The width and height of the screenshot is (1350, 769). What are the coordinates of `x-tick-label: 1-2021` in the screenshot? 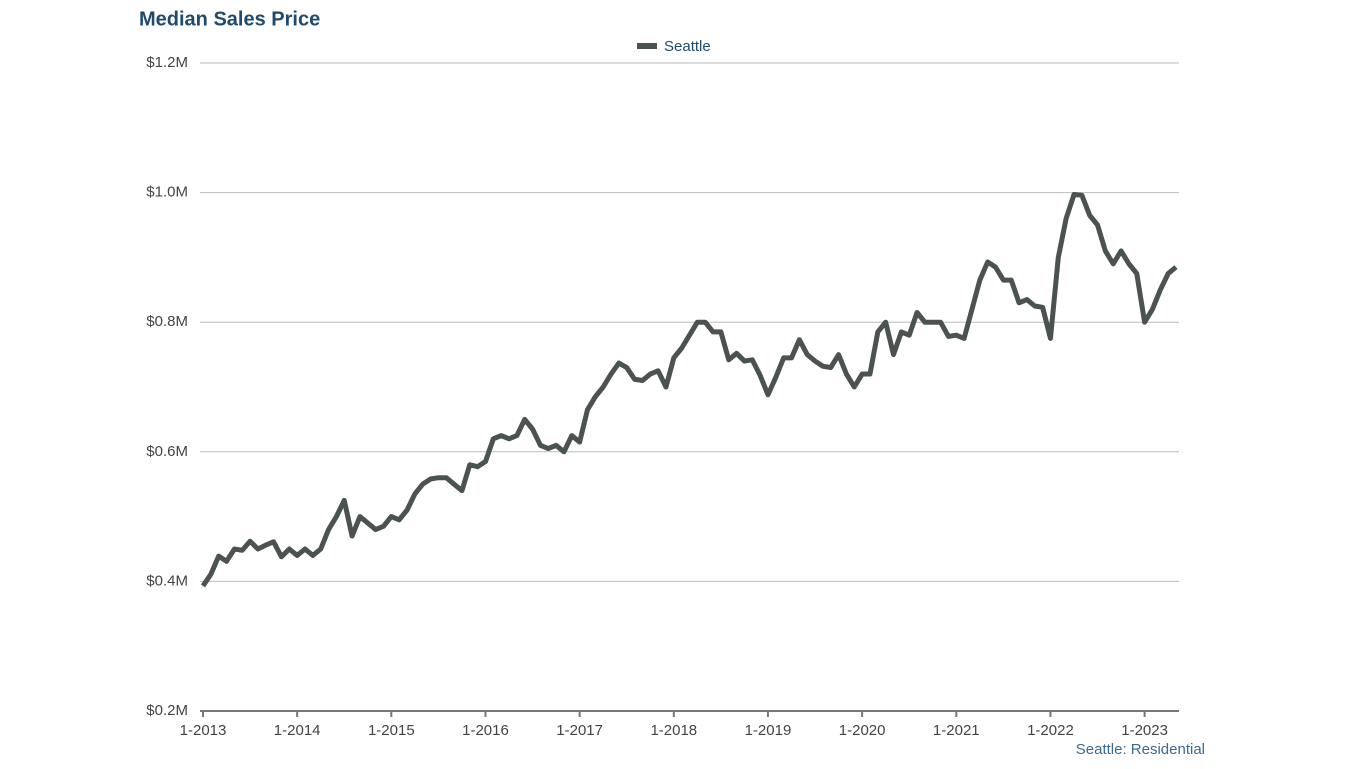 It's located at (956, 730).